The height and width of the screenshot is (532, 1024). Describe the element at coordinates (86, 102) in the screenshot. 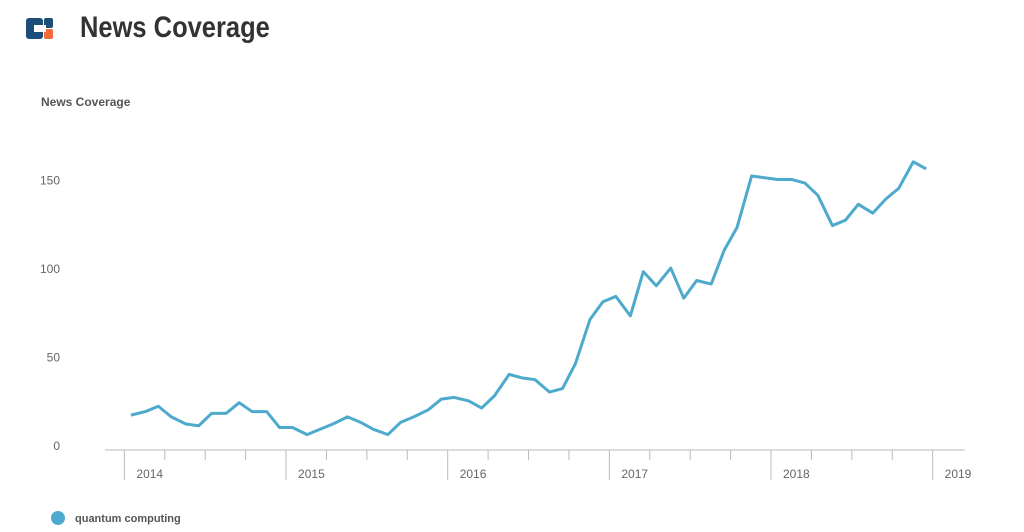

I see `chart-title: News Coverage` at that location.